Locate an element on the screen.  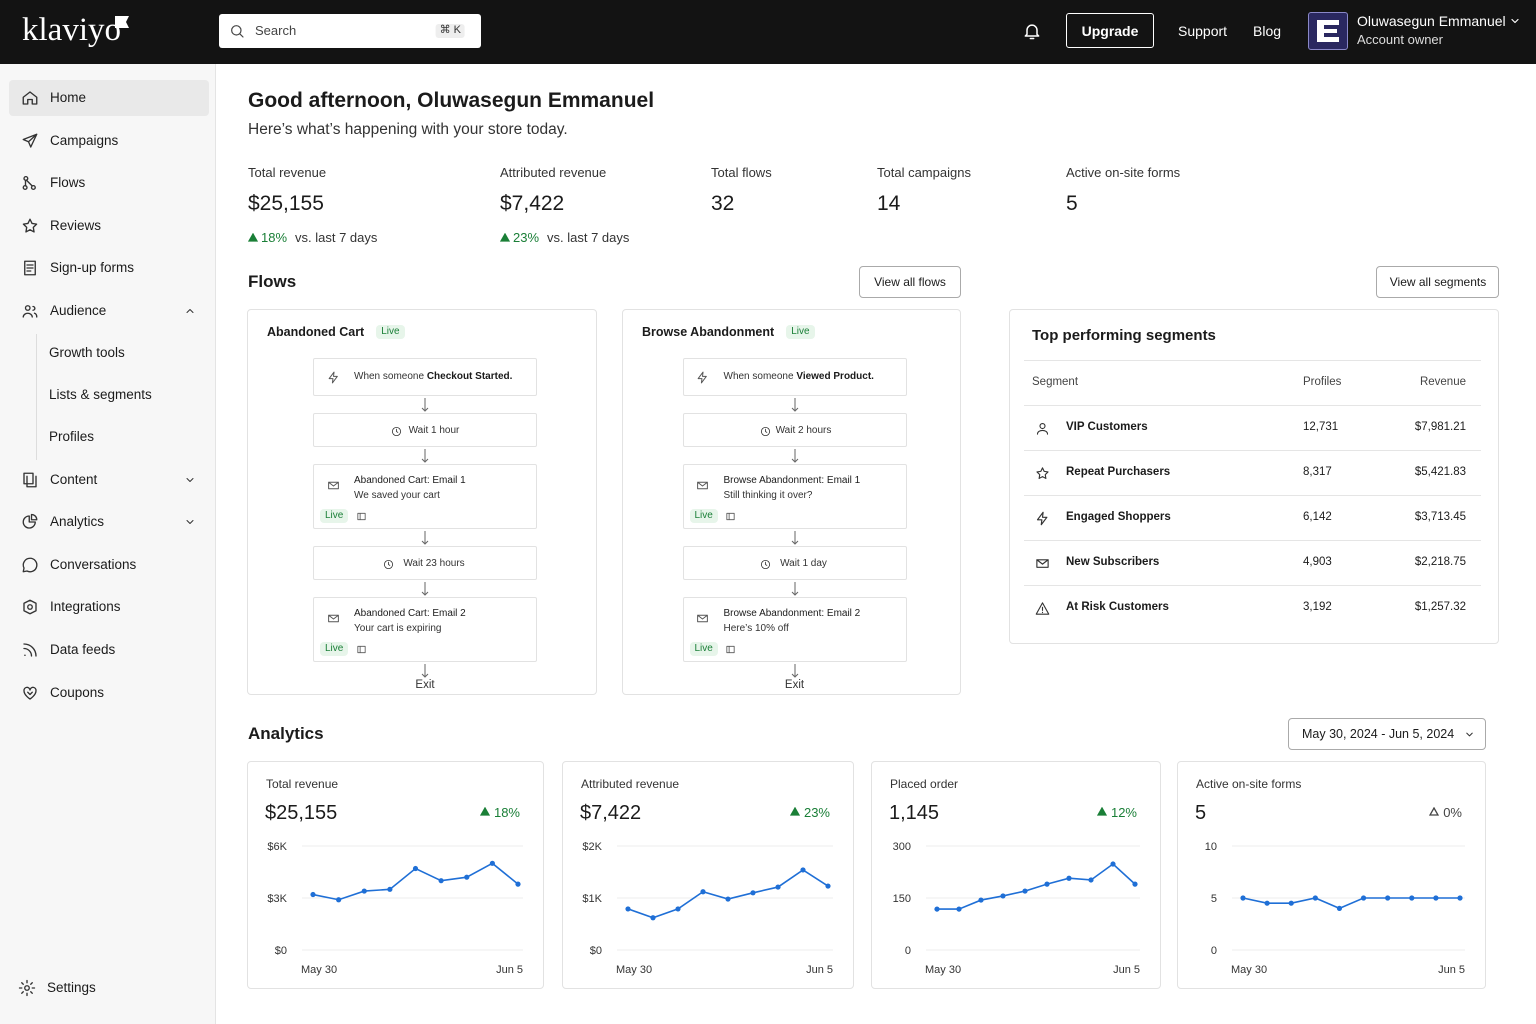
nav-subitem: Growth tools is located at coordinates (87, 352).